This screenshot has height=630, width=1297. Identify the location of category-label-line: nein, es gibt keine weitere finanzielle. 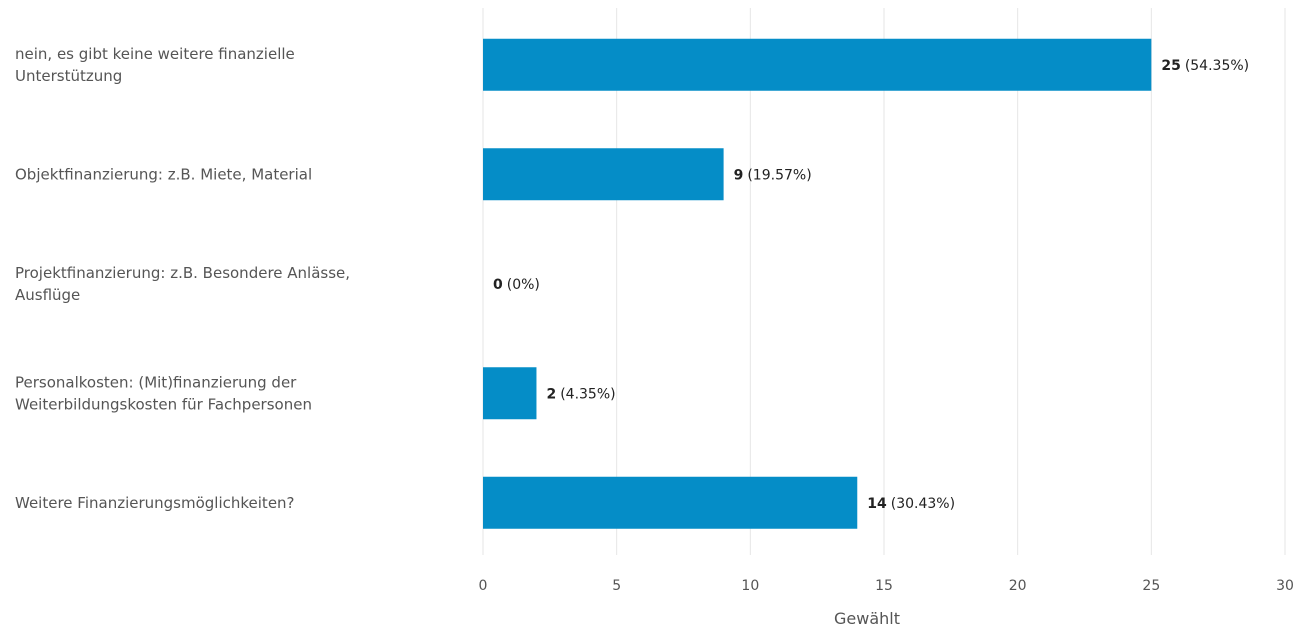
(155, 54).